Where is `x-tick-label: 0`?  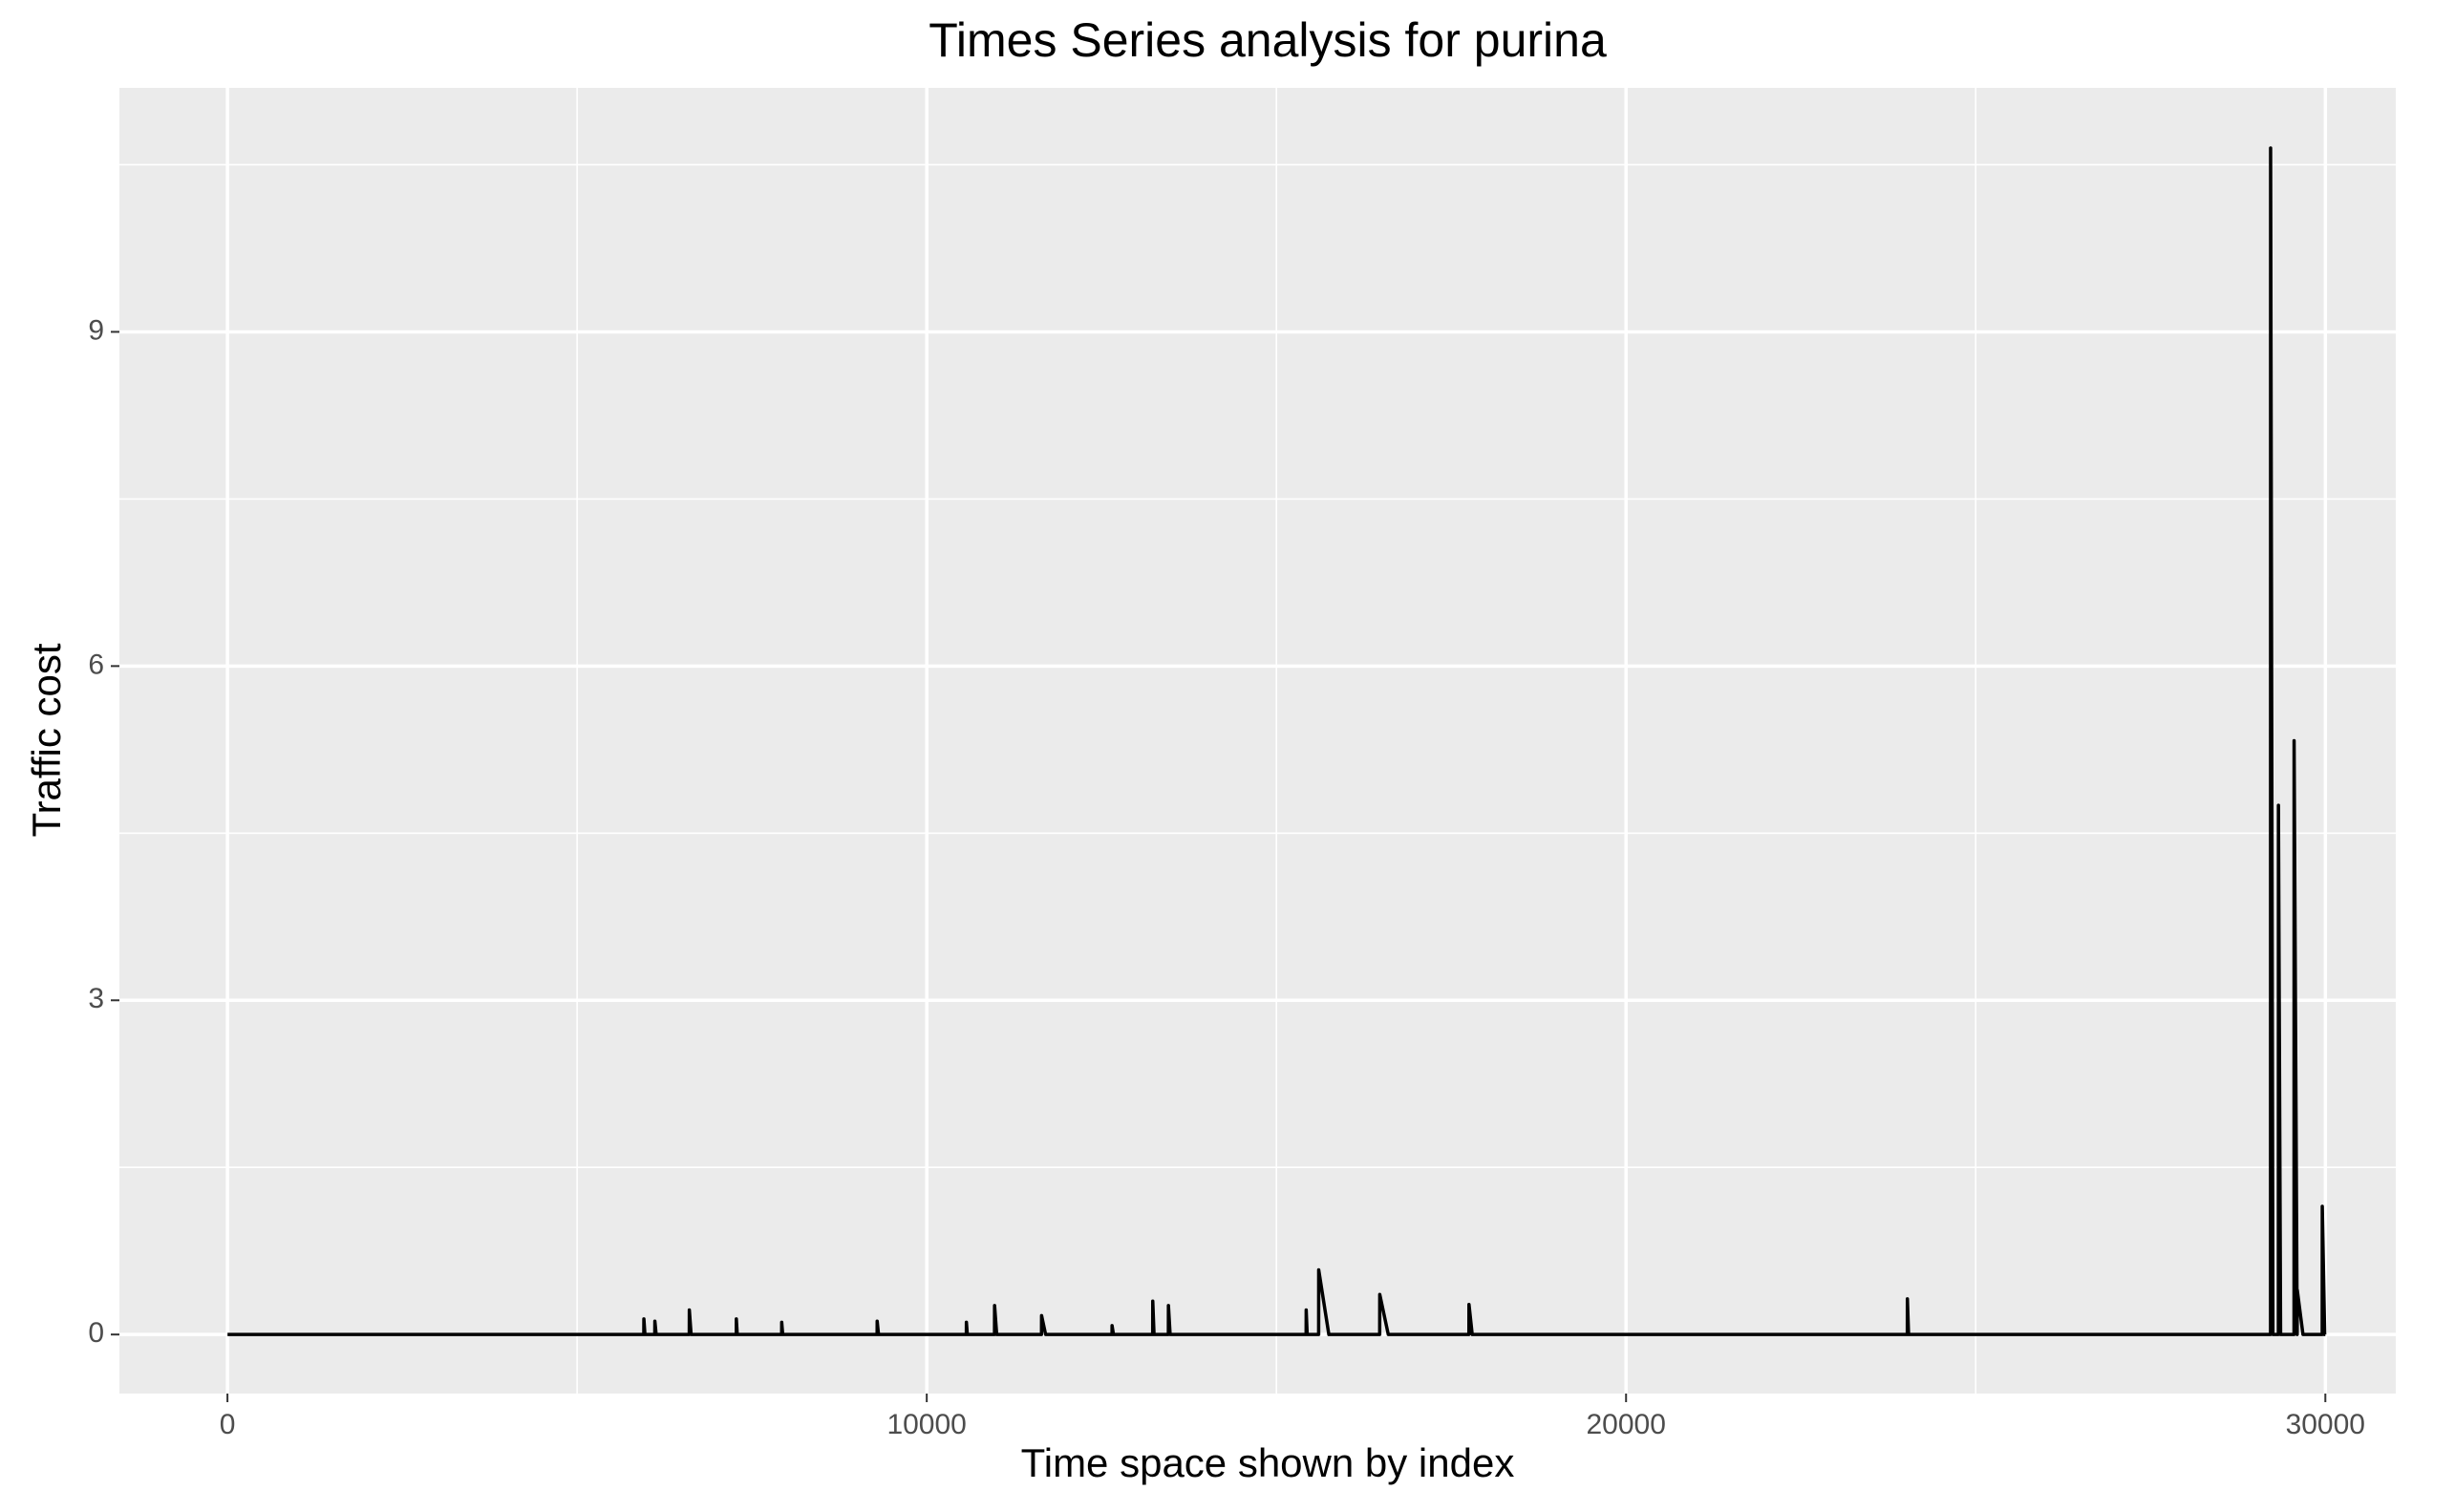
x-tick-label: 0 is located at coordinates (228, 1424).